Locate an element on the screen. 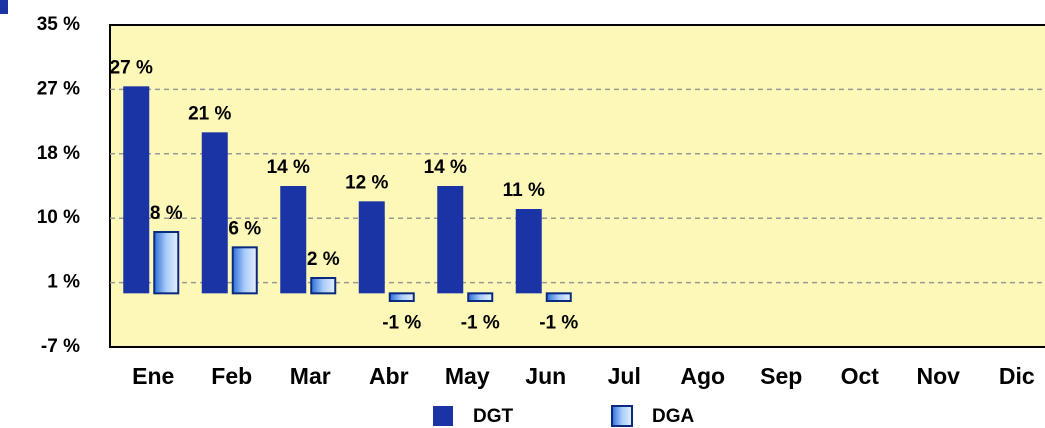 Image resolution: width=1045 pixels, height=428 pixels. data-label: 2 % is located at coordinates (323, 259).